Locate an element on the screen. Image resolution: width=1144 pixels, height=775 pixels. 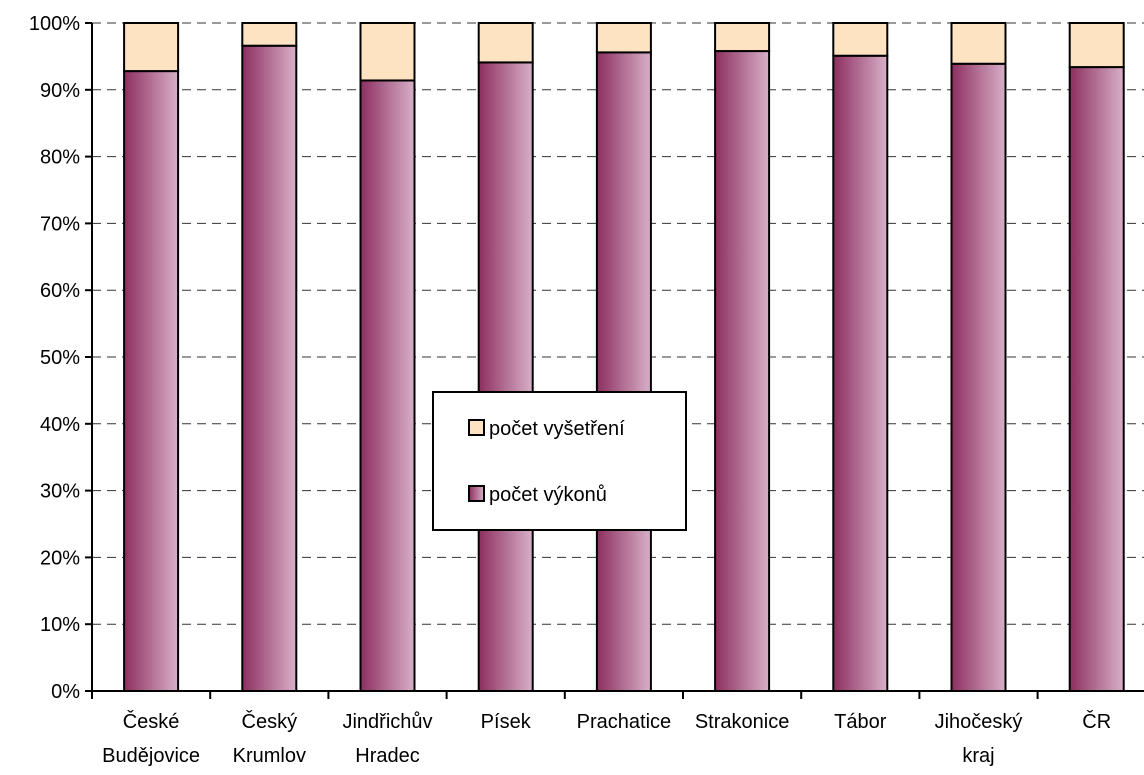
legend-label-pocet-vysetreni: počet vyšetření is located at coordinates (557, 429).